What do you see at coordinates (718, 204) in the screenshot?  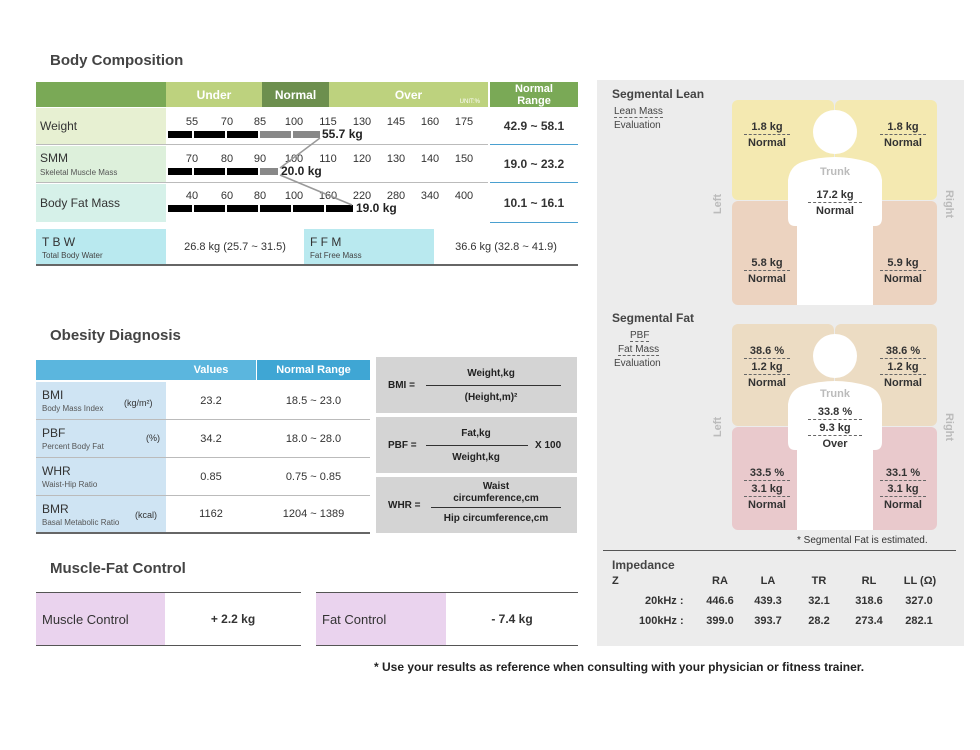 I see `lean-left-label: Left` at bounding box center [718, 204].